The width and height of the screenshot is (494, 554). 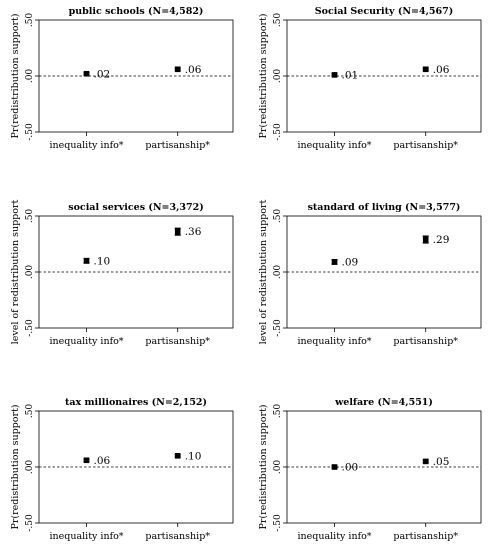 I want to click on data-value-label: .09, so click(x=350, y=262).